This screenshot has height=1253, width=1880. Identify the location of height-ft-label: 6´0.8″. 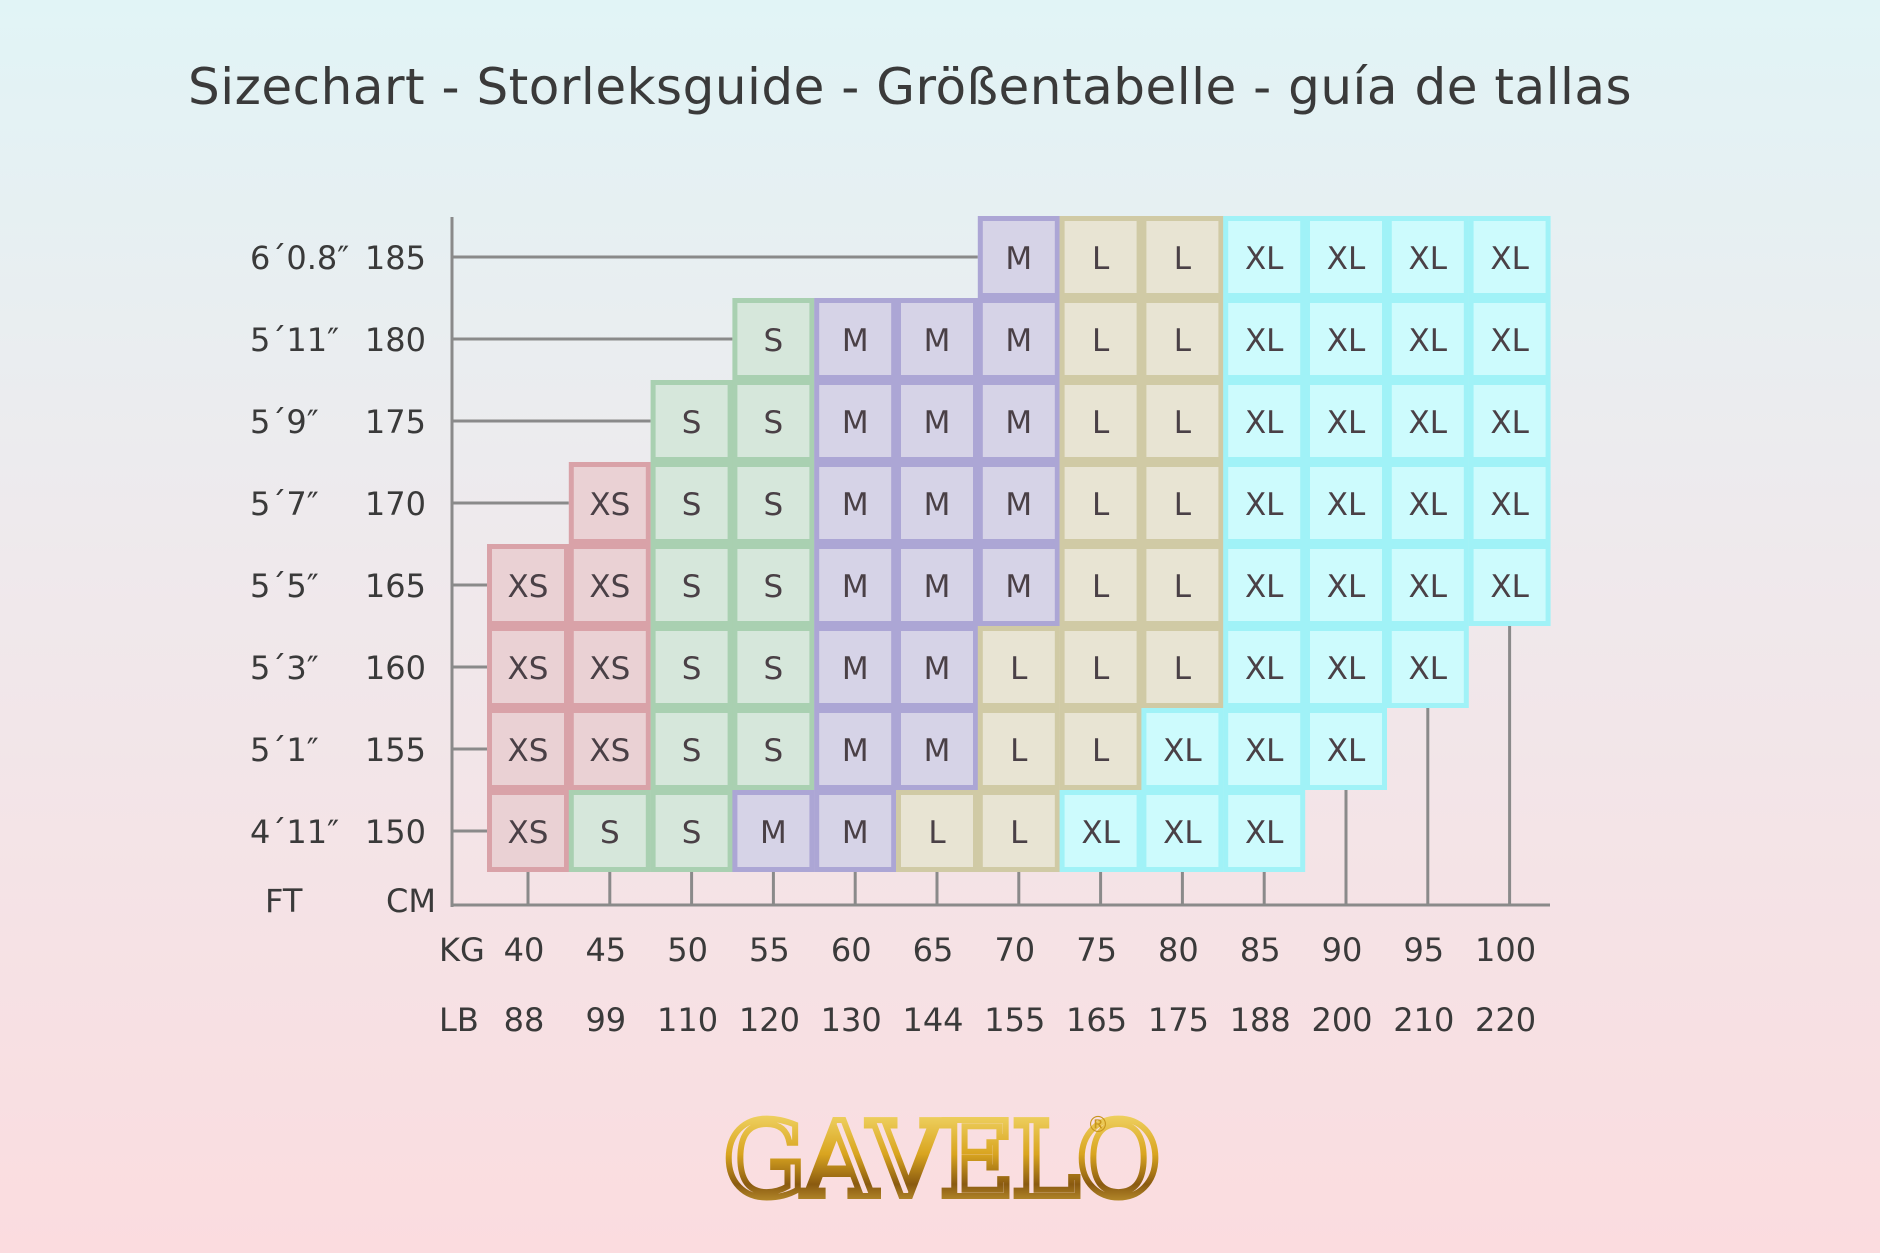
(299, 258).